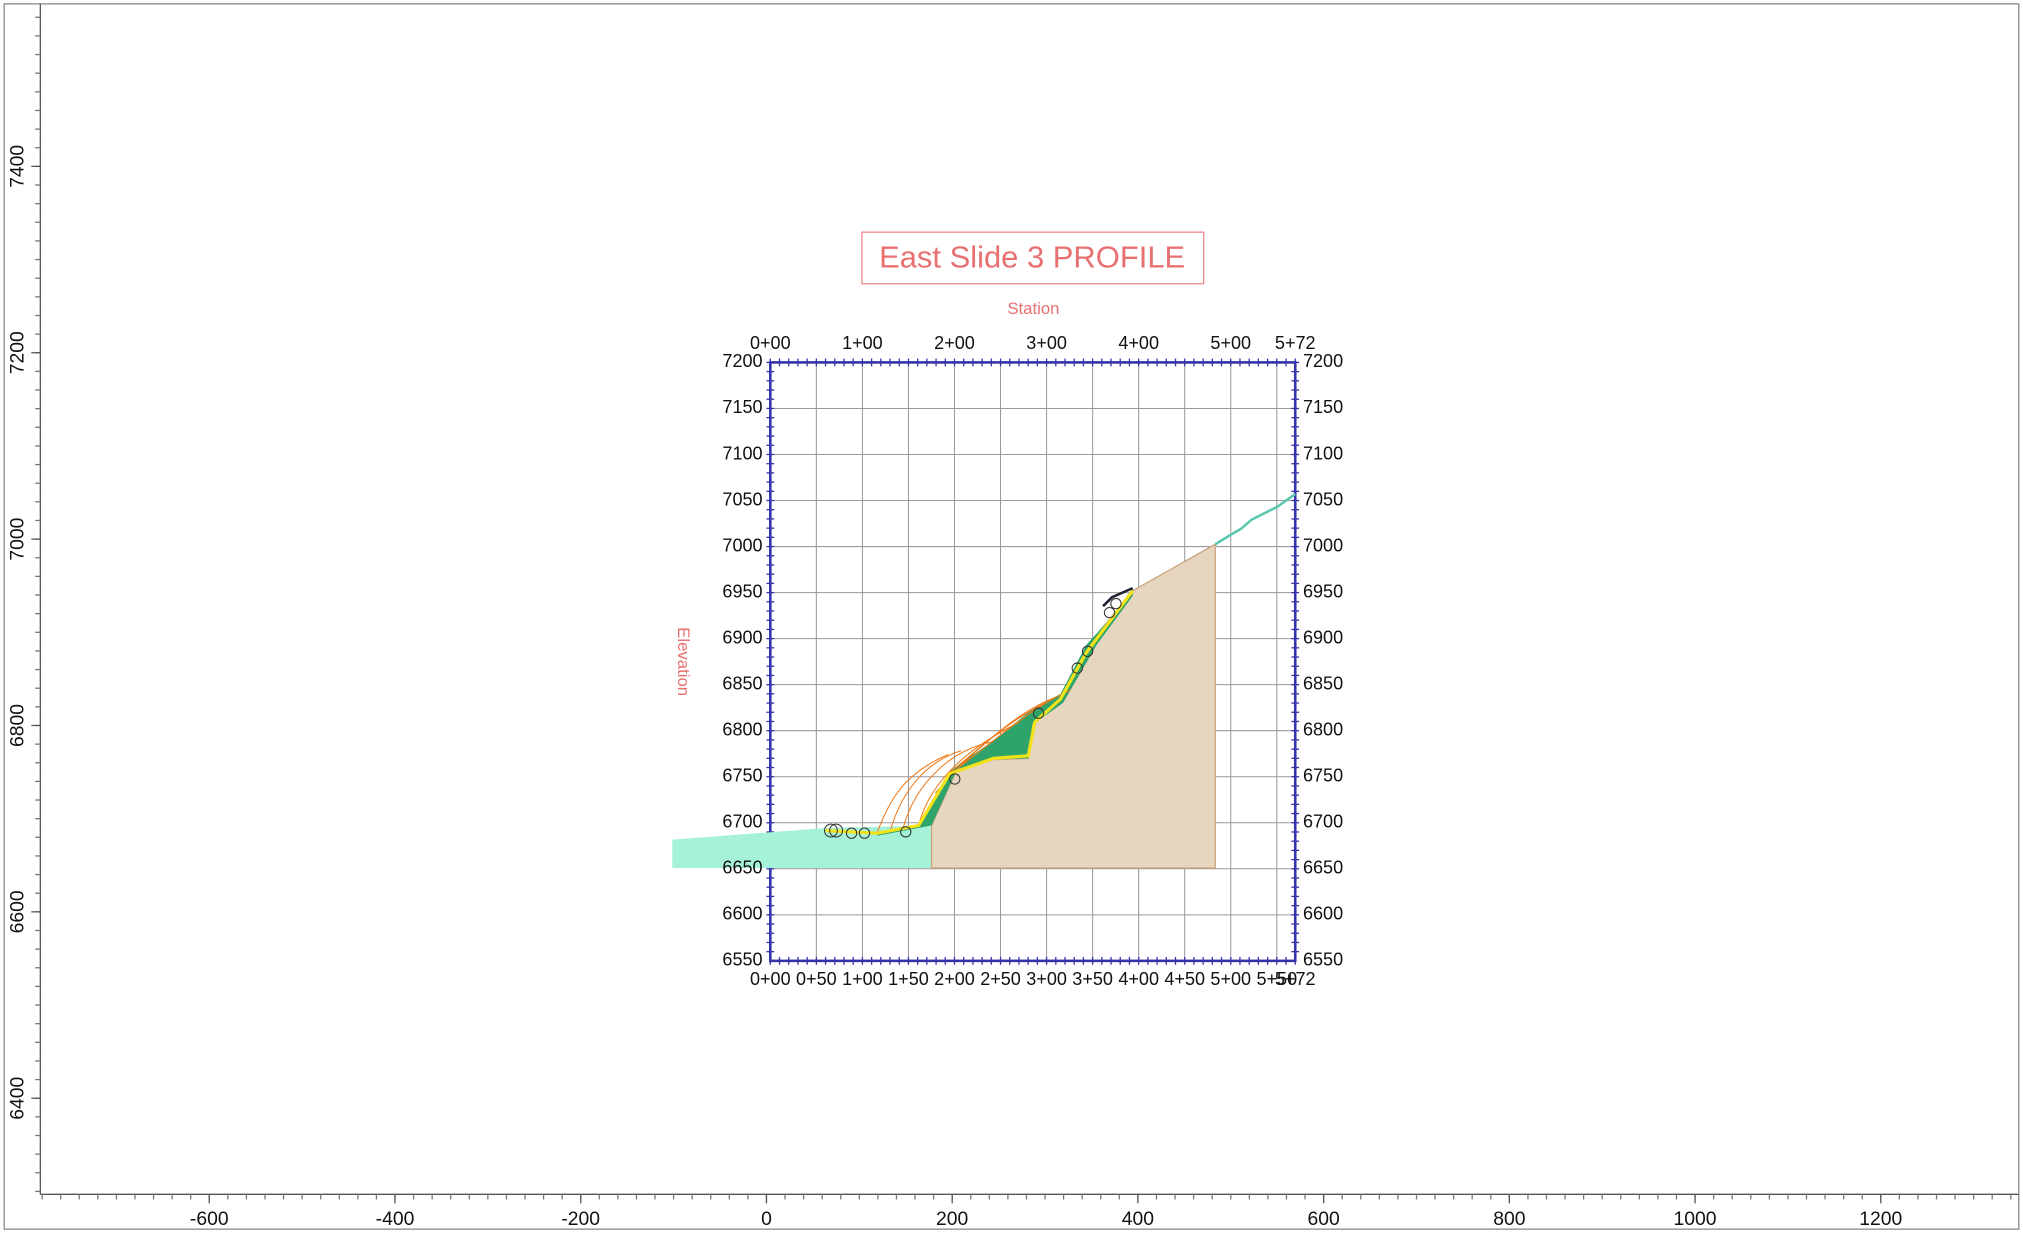  I want to click on x-tick-label: 800, so click(1509, 1219).